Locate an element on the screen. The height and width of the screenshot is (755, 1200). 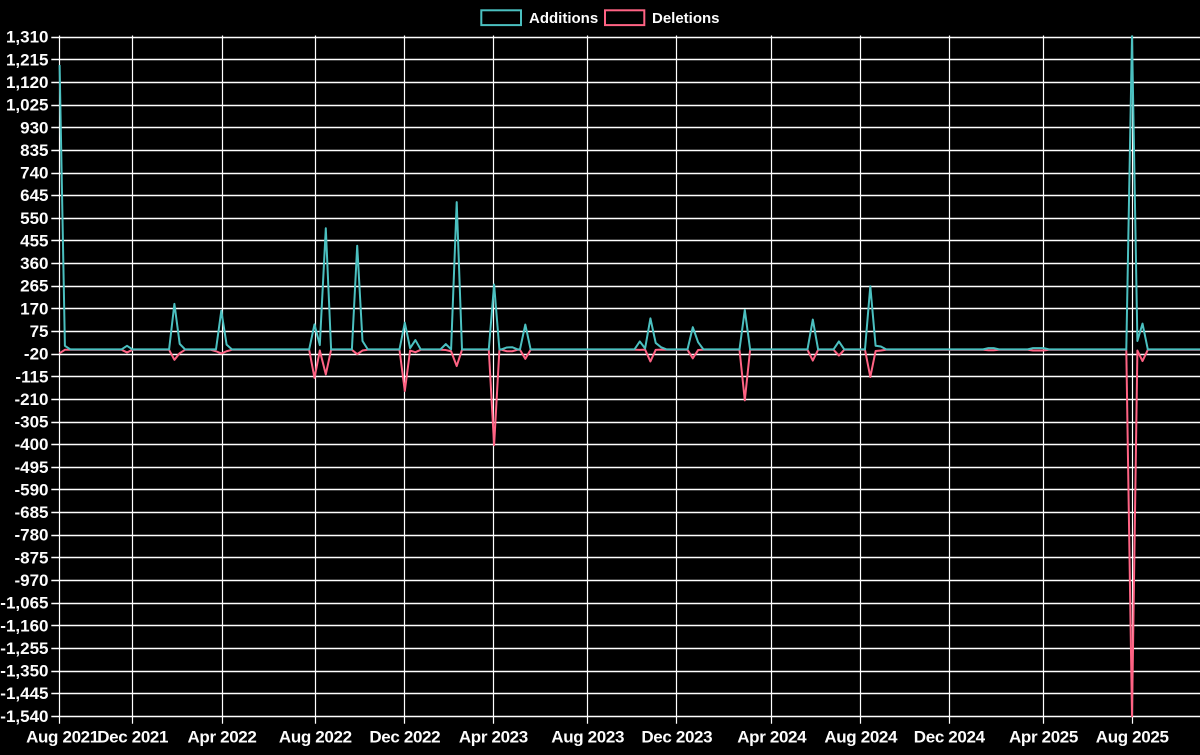
svg-text: -210 is located at coordinates (31, 399).